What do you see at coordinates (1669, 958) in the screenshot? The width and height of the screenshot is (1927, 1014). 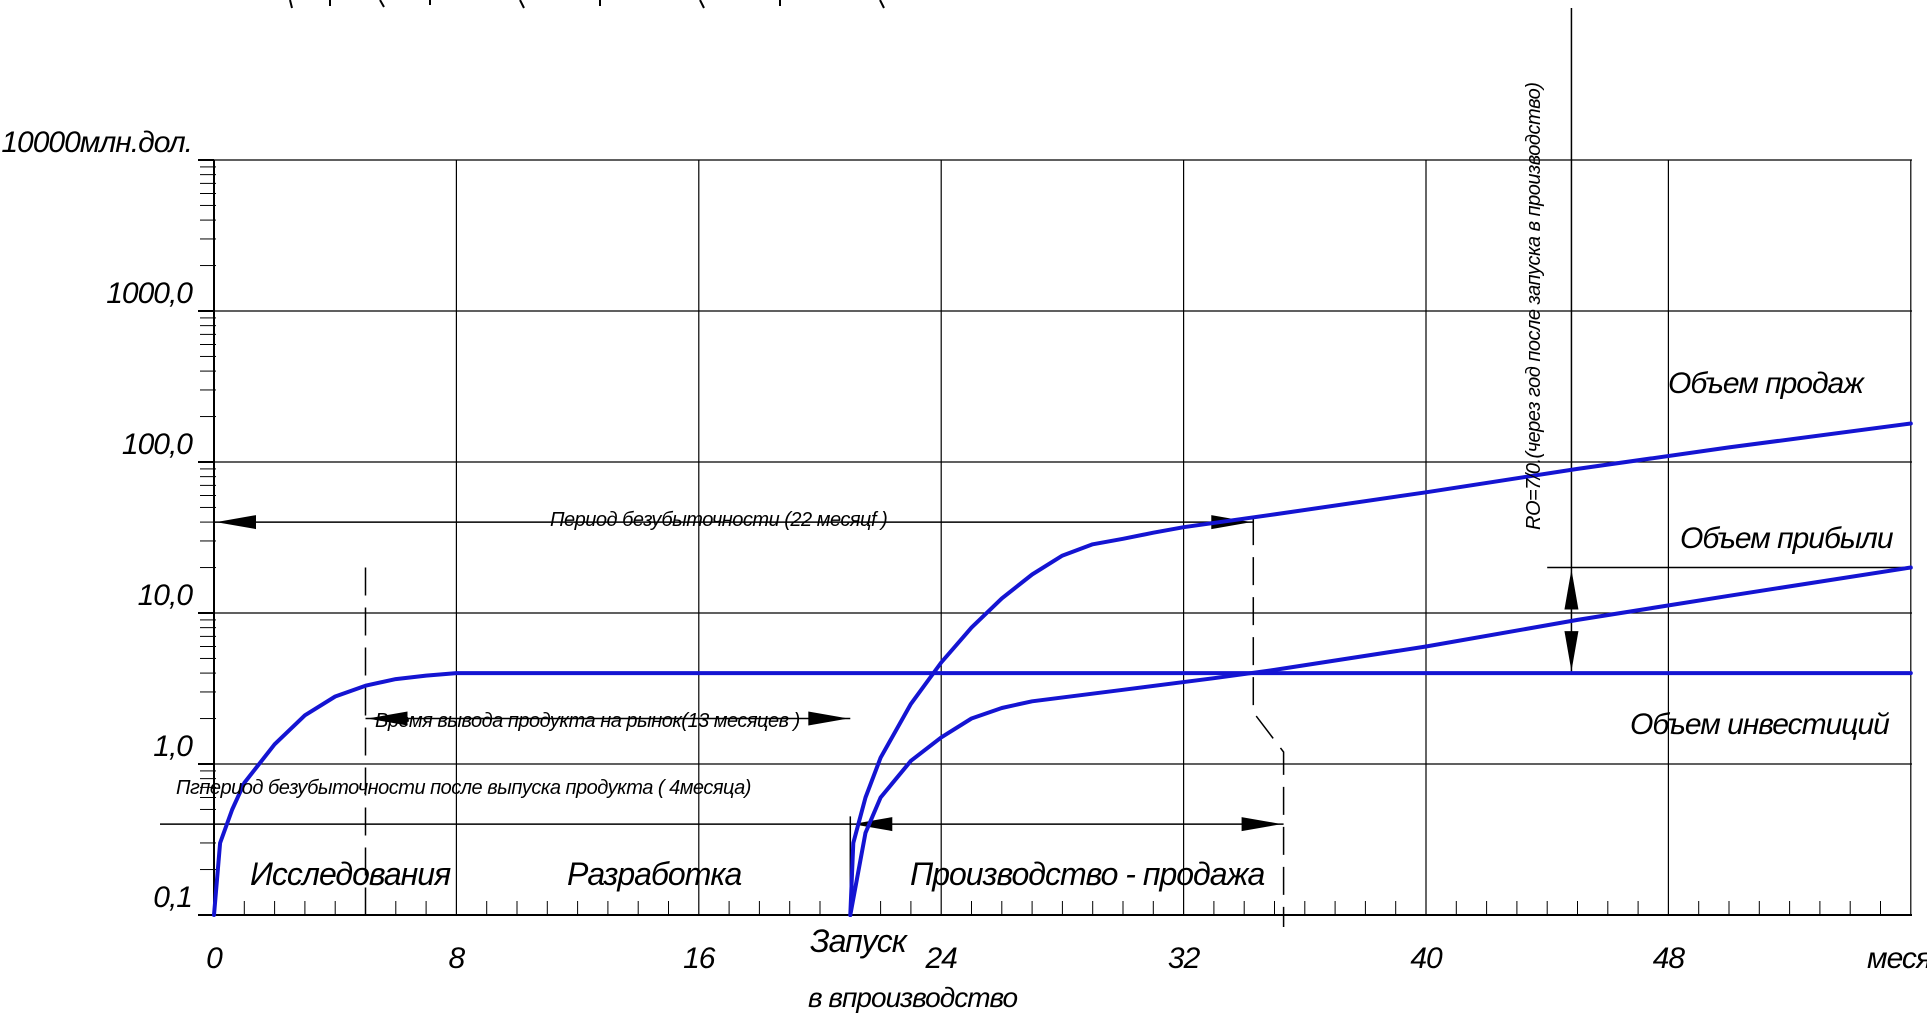 I see `x-tick-label: 48` at bounding box center [1669, 958].